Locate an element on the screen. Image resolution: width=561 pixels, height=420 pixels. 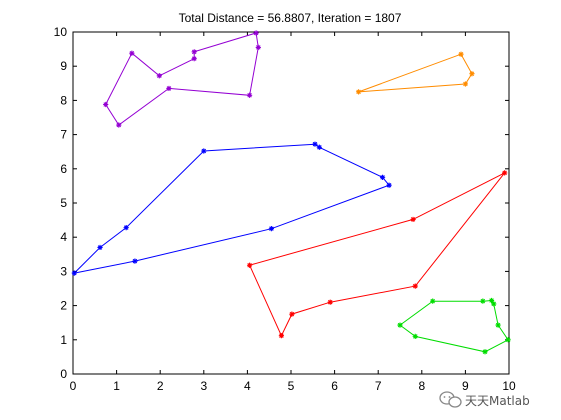
y-tick-label: 2 is located at coordinates (63, 306).